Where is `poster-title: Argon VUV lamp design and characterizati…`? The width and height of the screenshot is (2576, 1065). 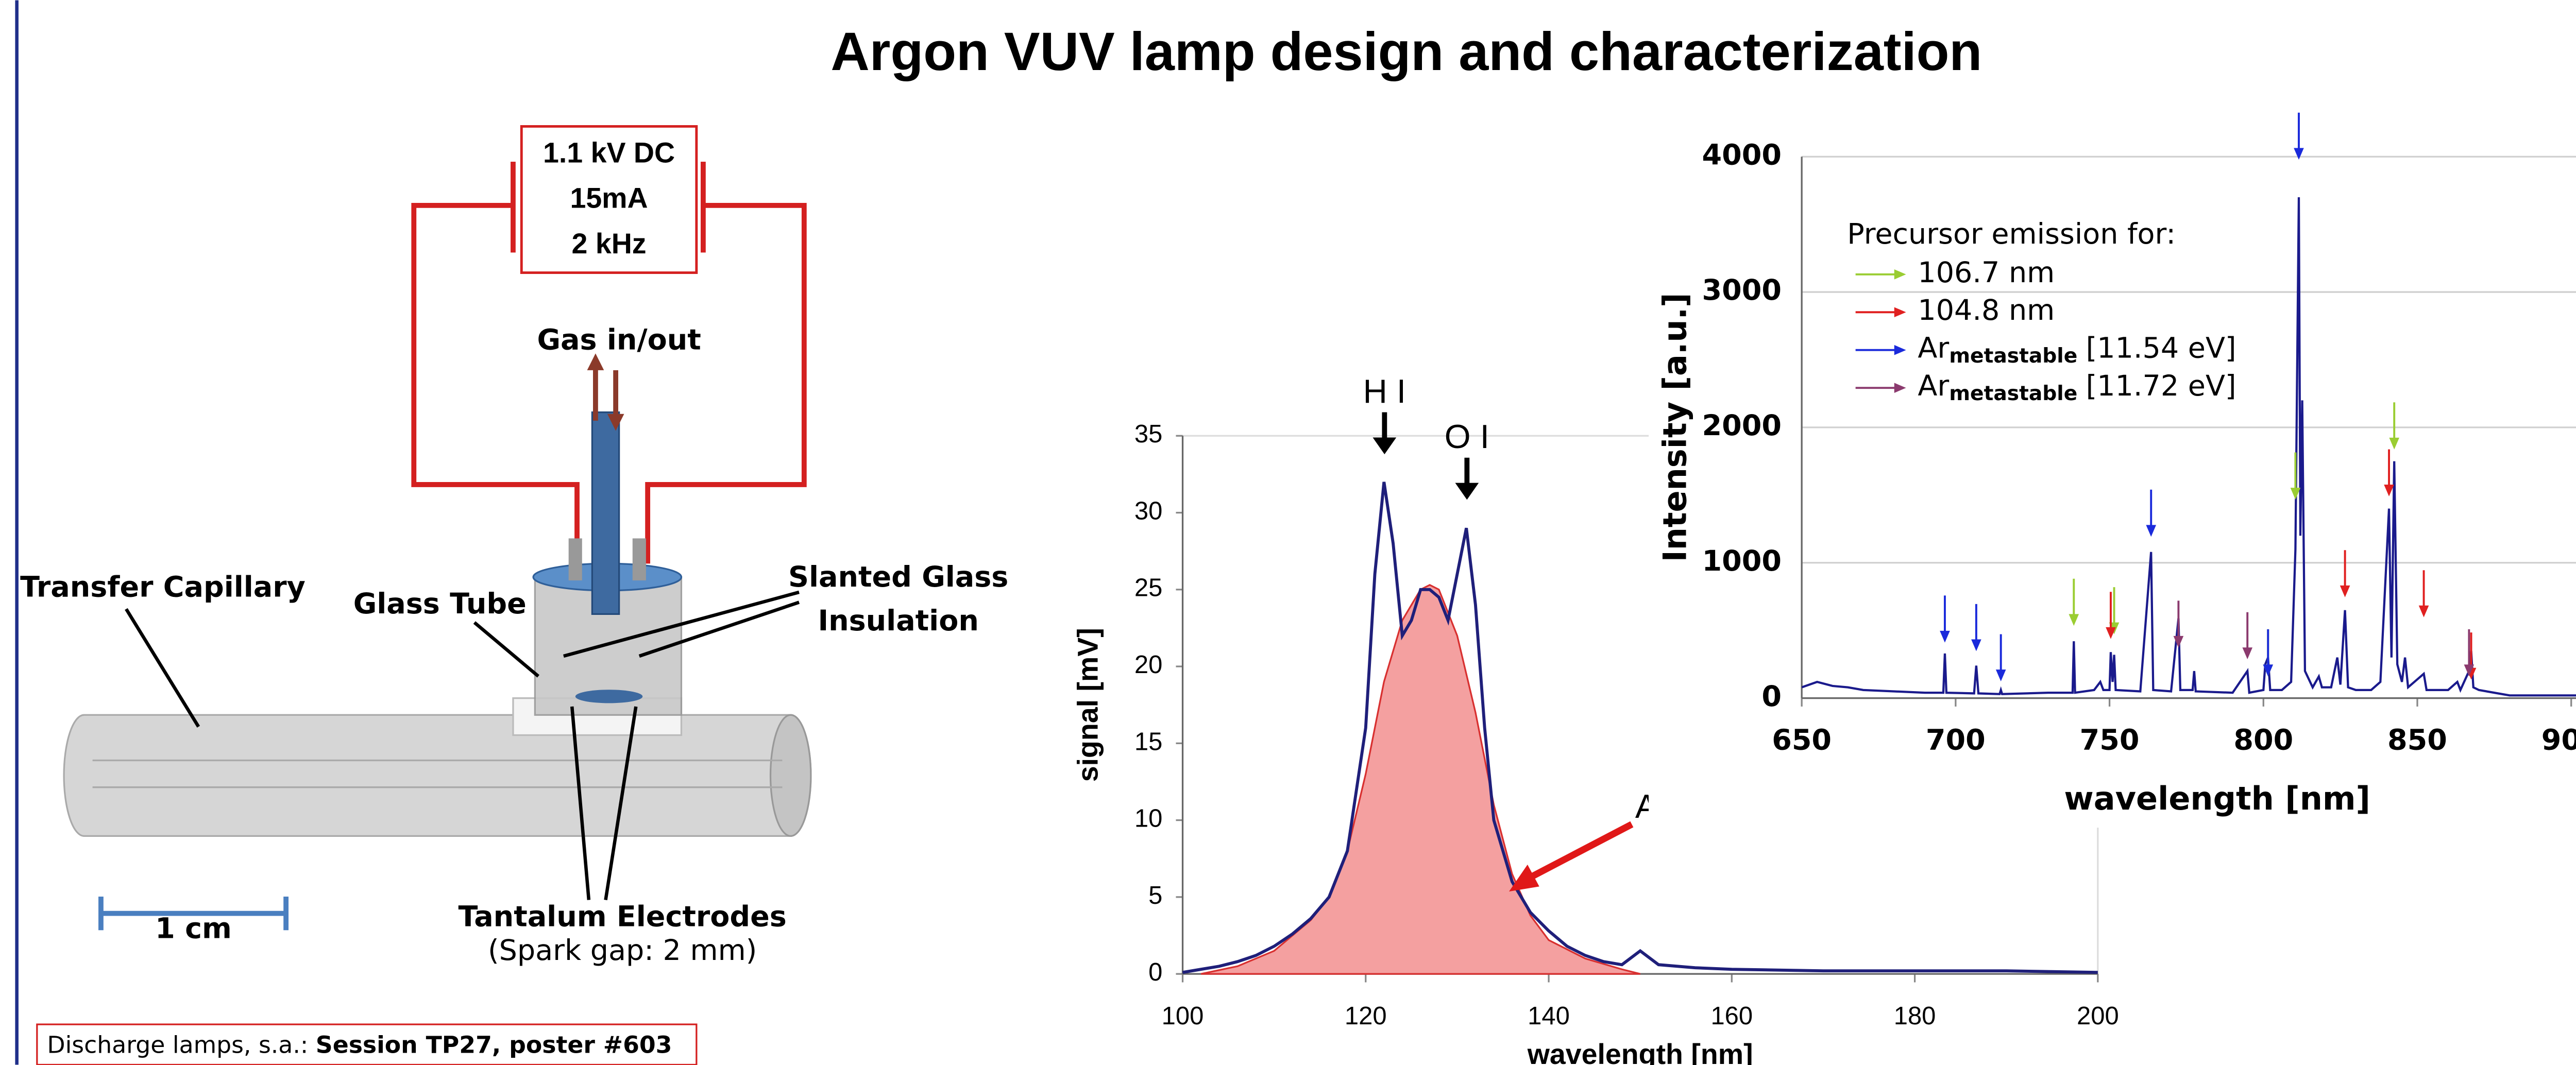
poster-title: Argon VUV lamp design and characterizati… is located at coordinates (1406, 52).